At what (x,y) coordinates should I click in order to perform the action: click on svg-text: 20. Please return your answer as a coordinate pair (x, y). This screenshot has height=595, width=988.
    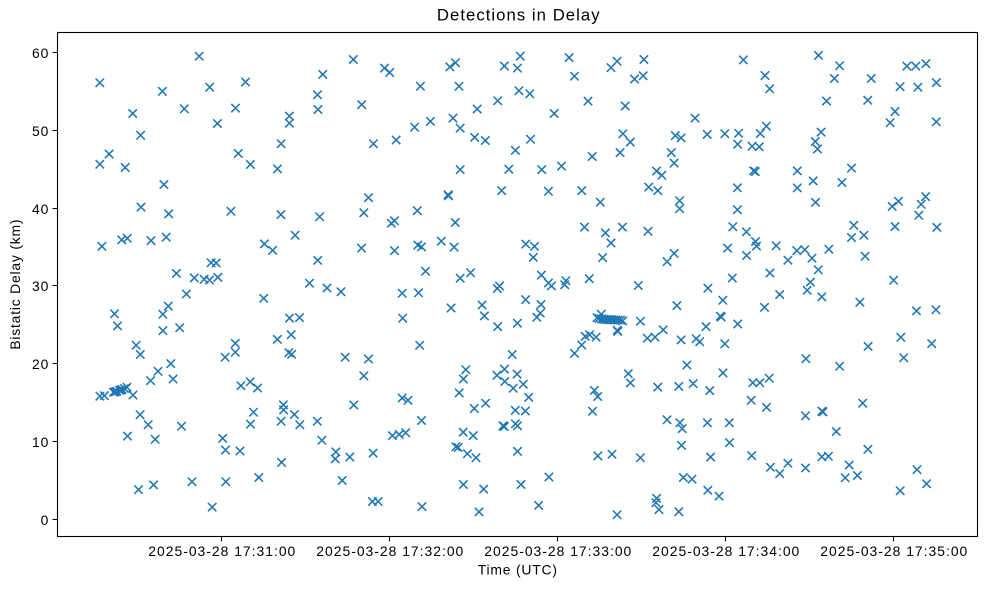
    Looking at the image, I should click on (40, 364).